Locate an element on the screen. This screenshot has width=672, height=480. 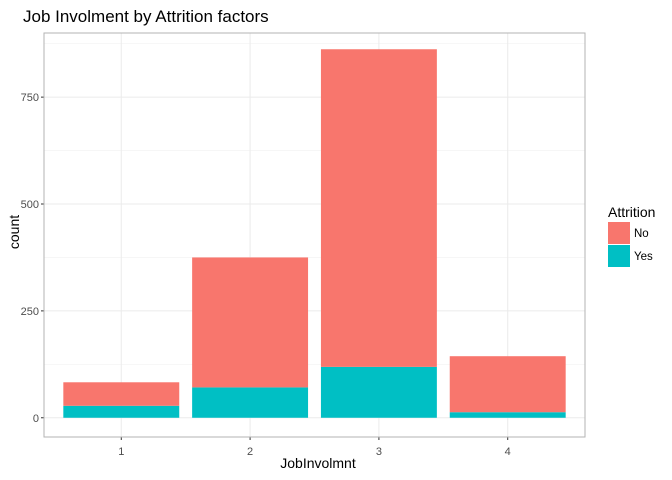
x-tick-label: 1 is located at coordinates (121, 452).